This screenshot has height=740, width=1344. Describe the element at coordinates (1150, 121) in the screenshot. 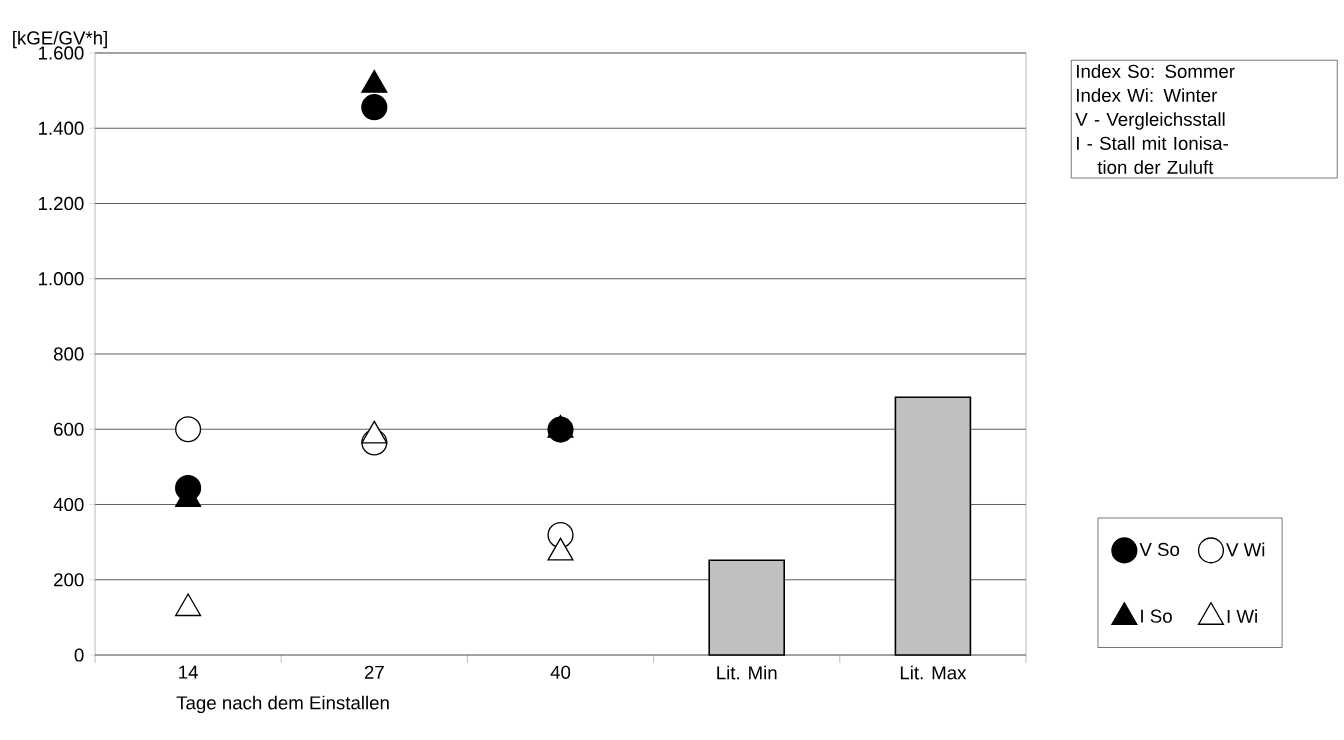

I see `text: V - Vergleichsstall` at that location.